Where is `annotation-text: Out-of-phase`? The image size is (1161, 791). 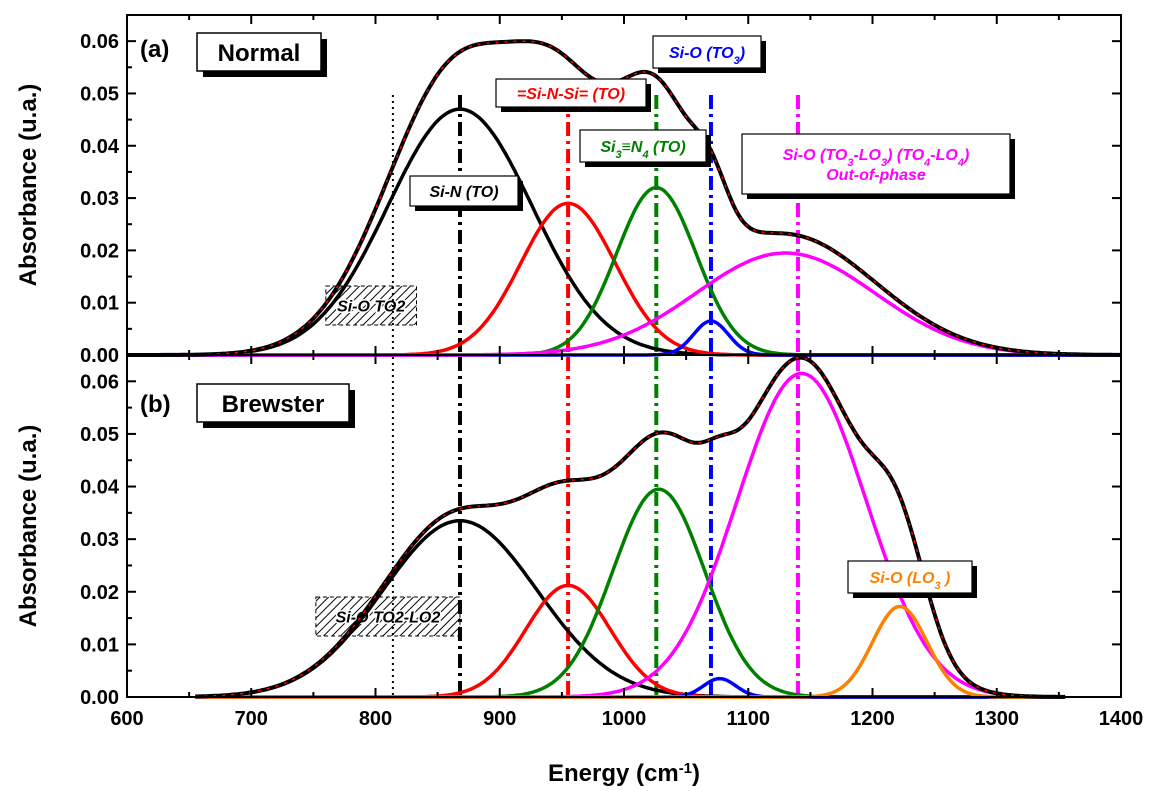 annotation-text: Out-of-phase is located at coordinates (876, 175).